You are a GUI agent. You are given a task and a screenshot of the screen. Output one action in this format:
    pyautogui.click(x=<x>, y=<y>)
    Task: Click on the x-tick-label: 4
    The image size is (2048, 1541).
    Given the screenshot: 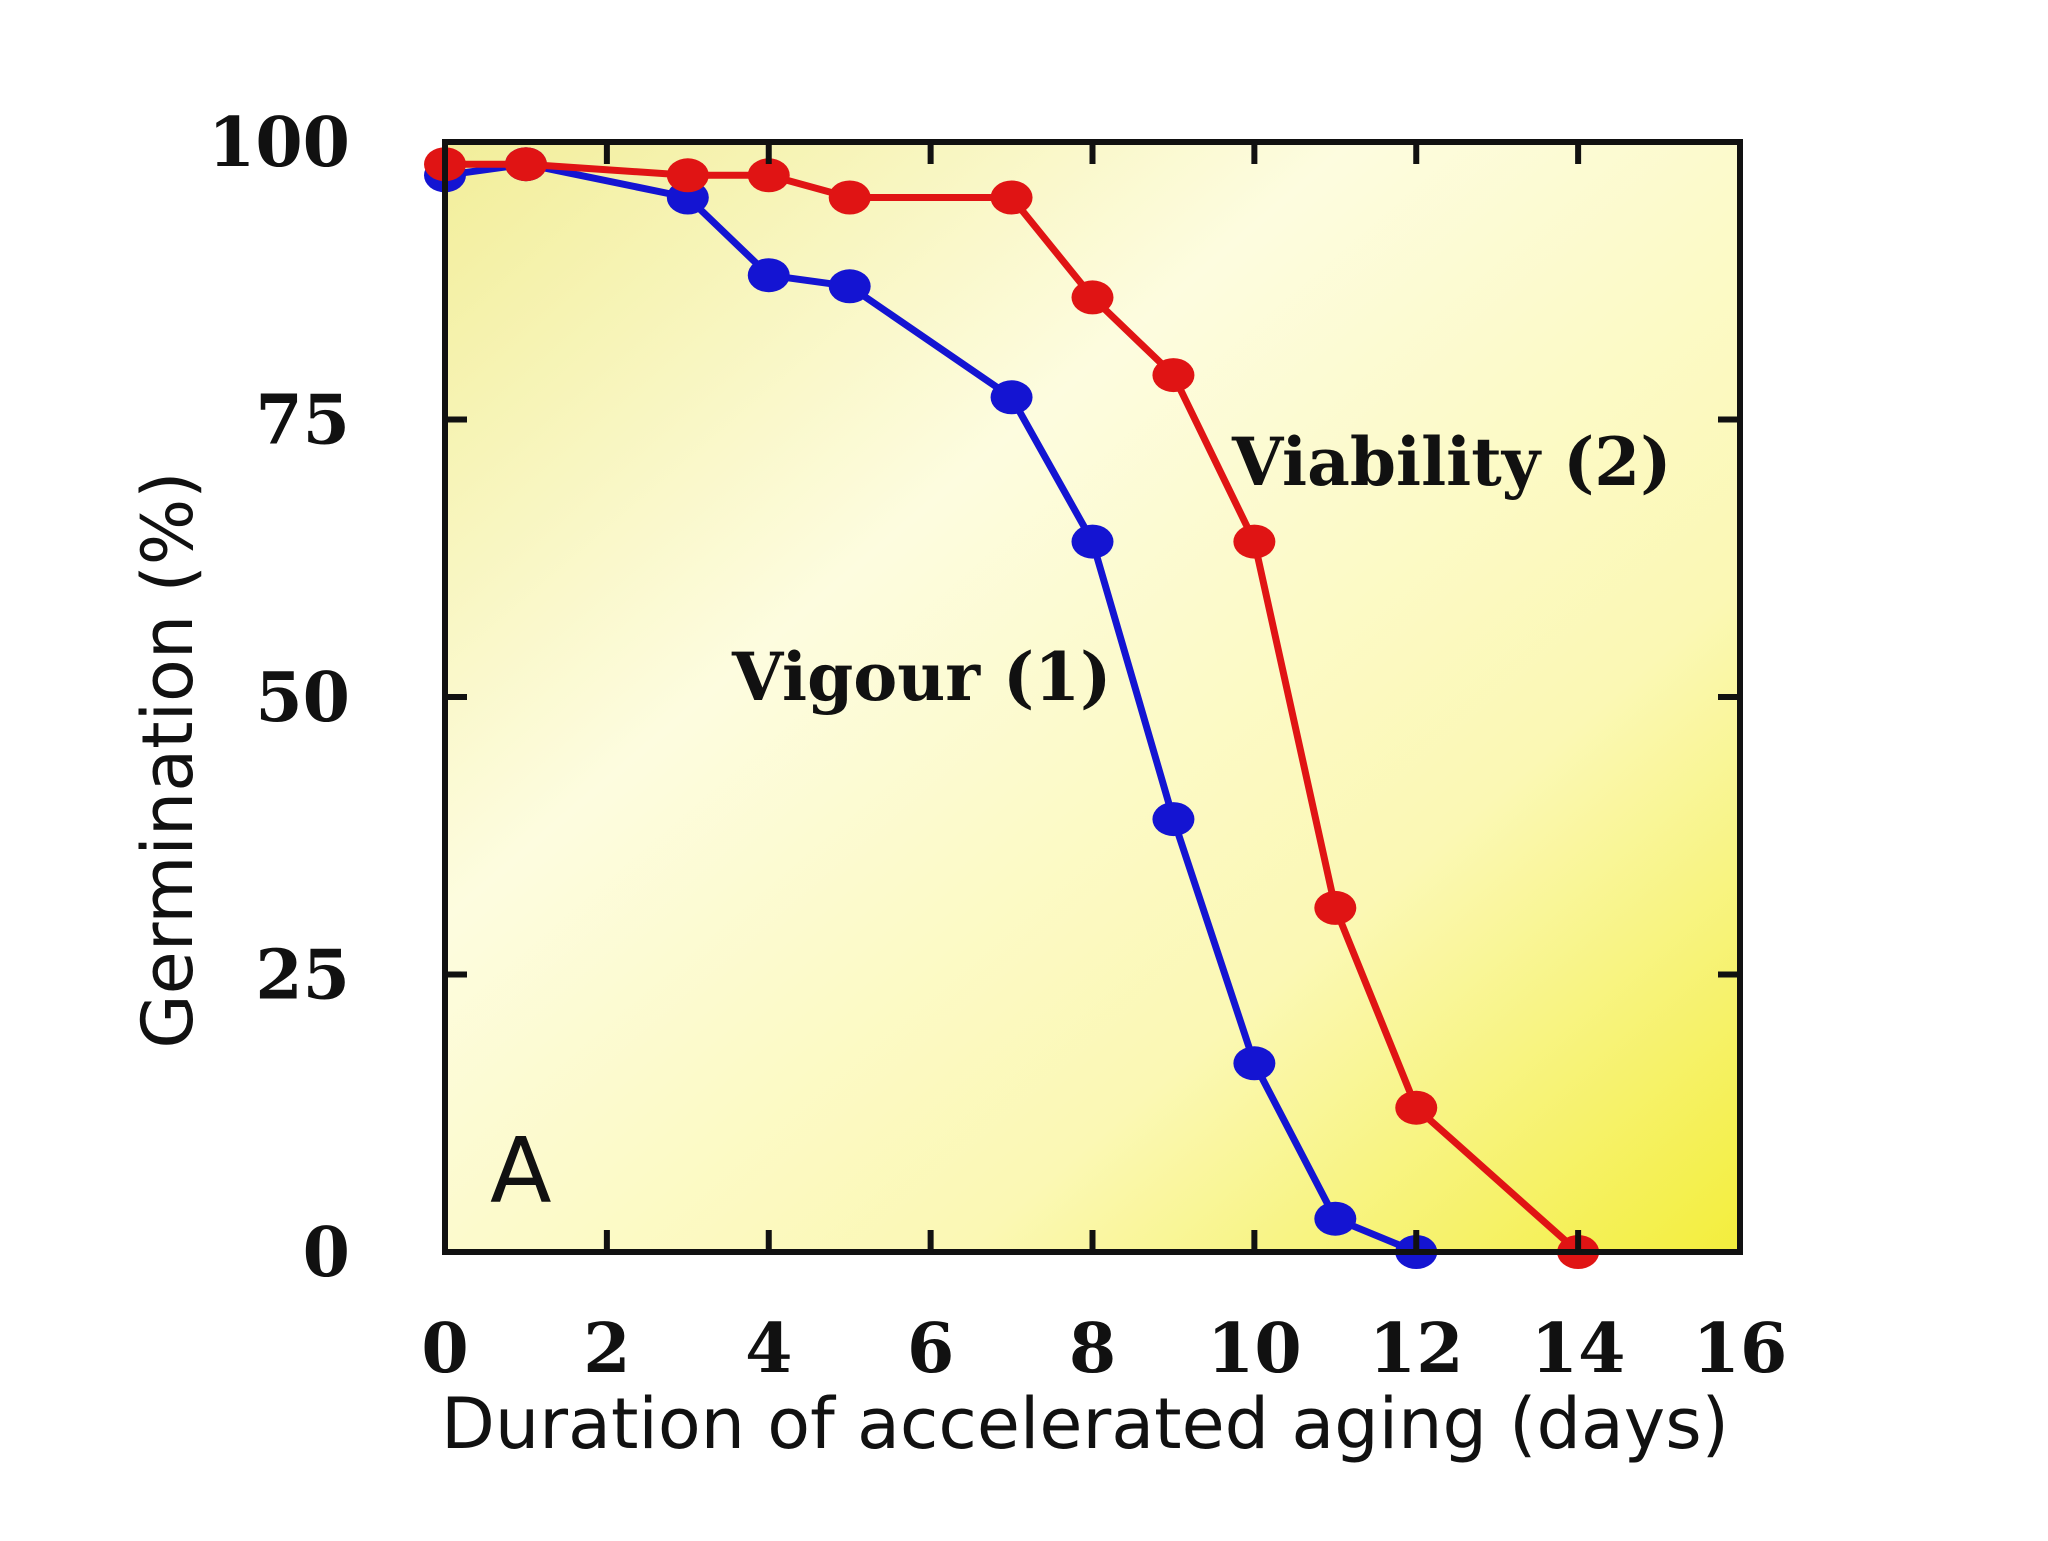 What is the action you would take?
    pyautogui.click(x=768, y=1349)
    